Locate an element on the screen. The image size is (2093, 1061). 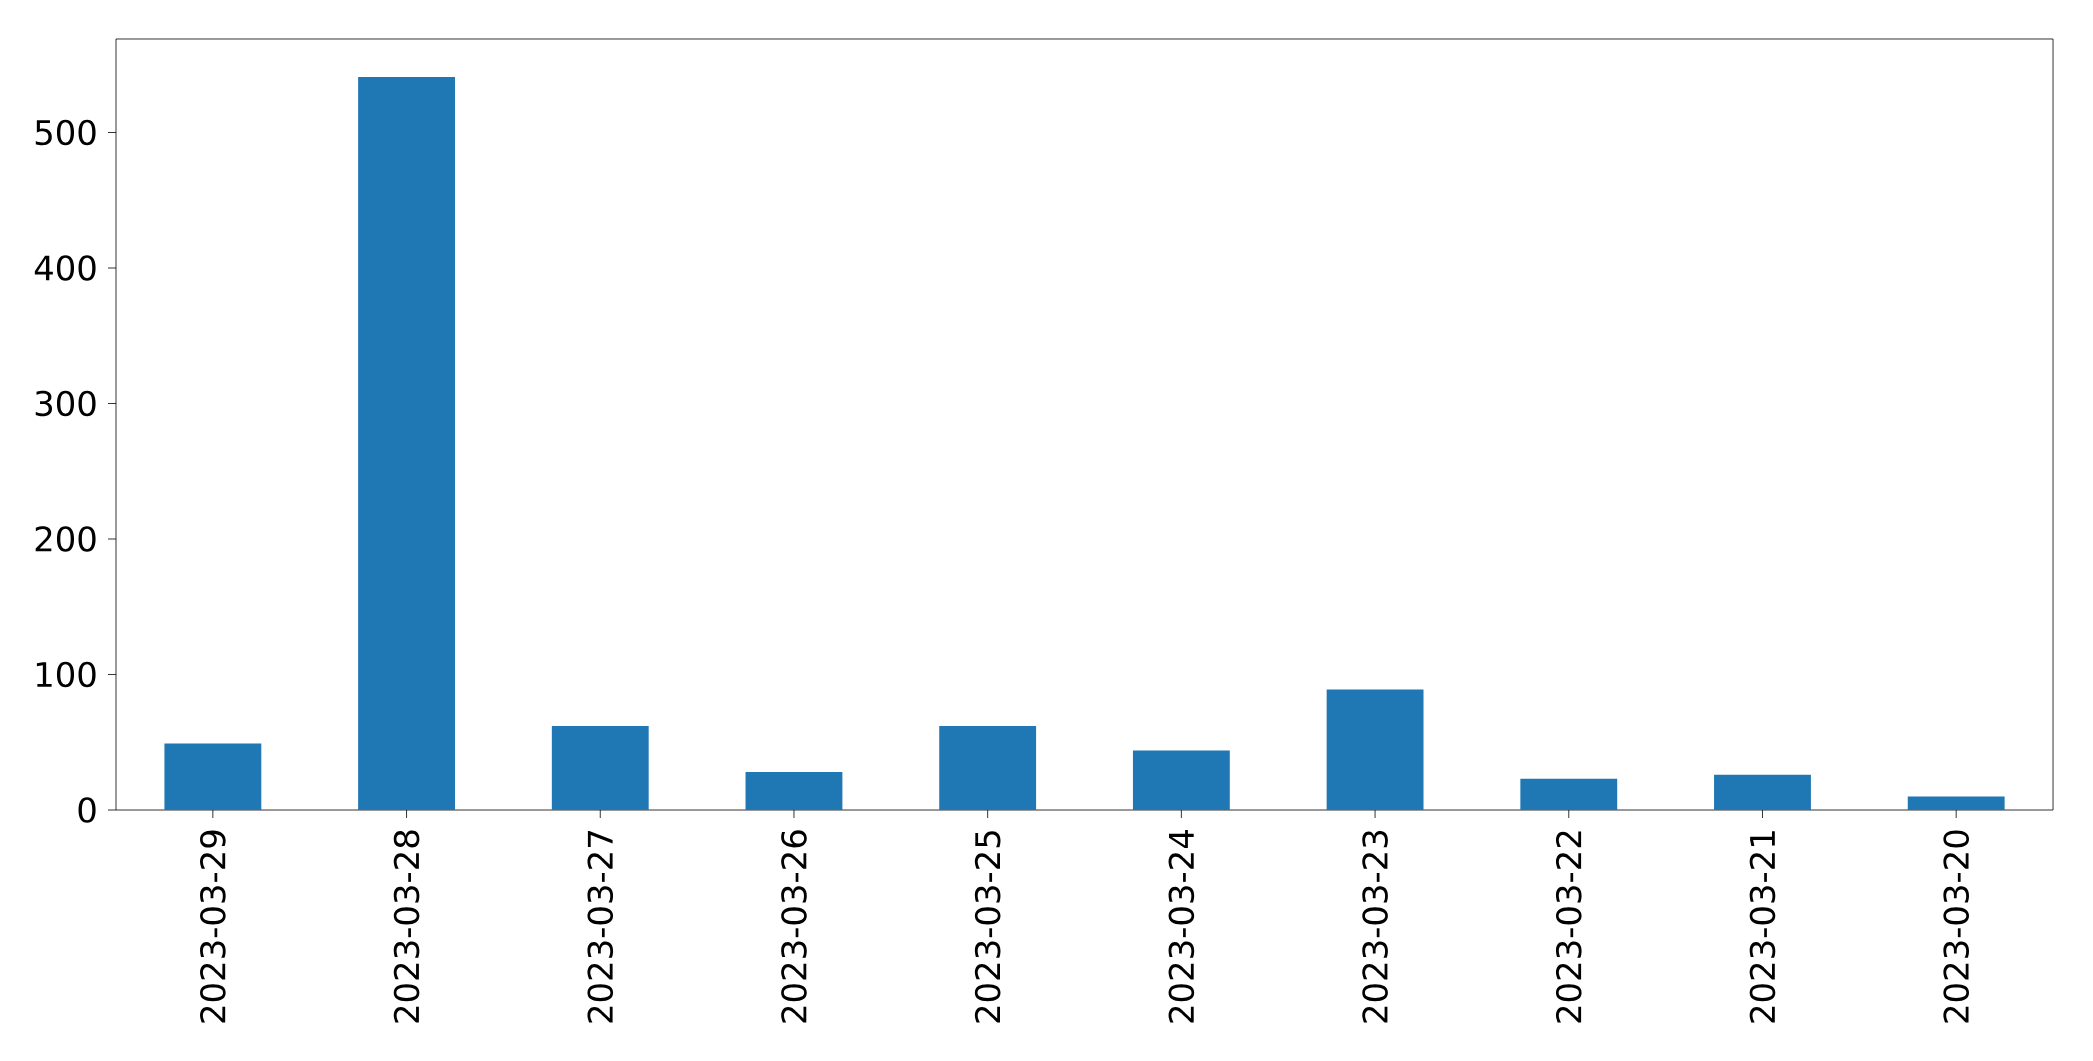
x-tick-label: 2023-03-20 is located at coordinates (1956, 926).